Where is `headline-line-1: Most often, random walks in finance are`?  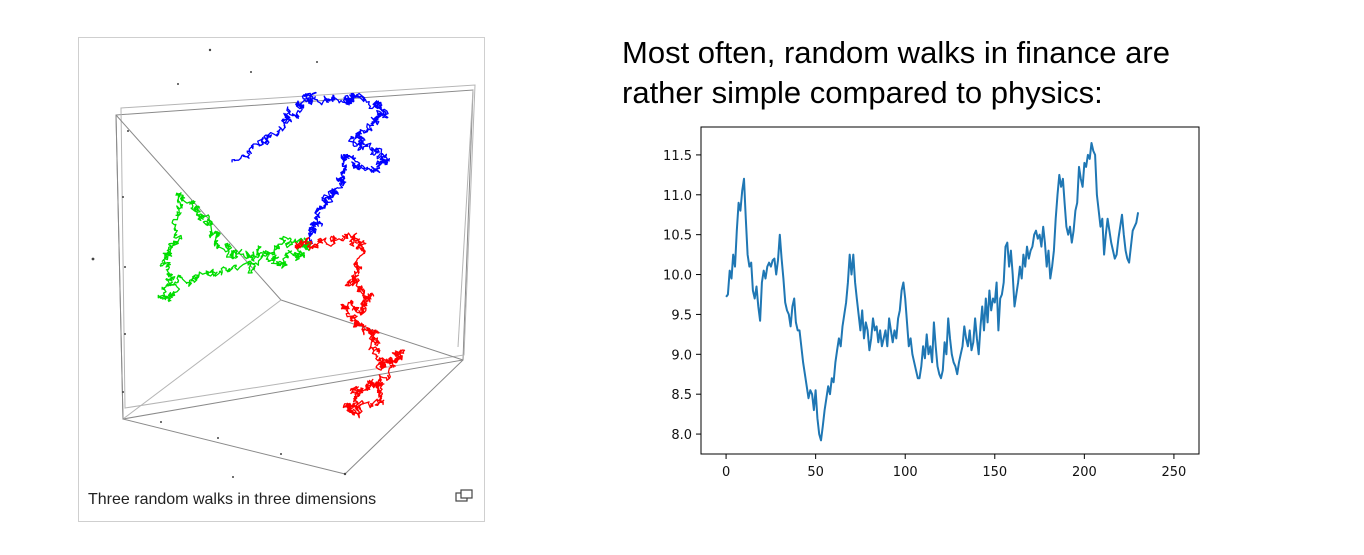
headline-line-1: Most often, random walks in finance are is located at coordinates (896, 52).